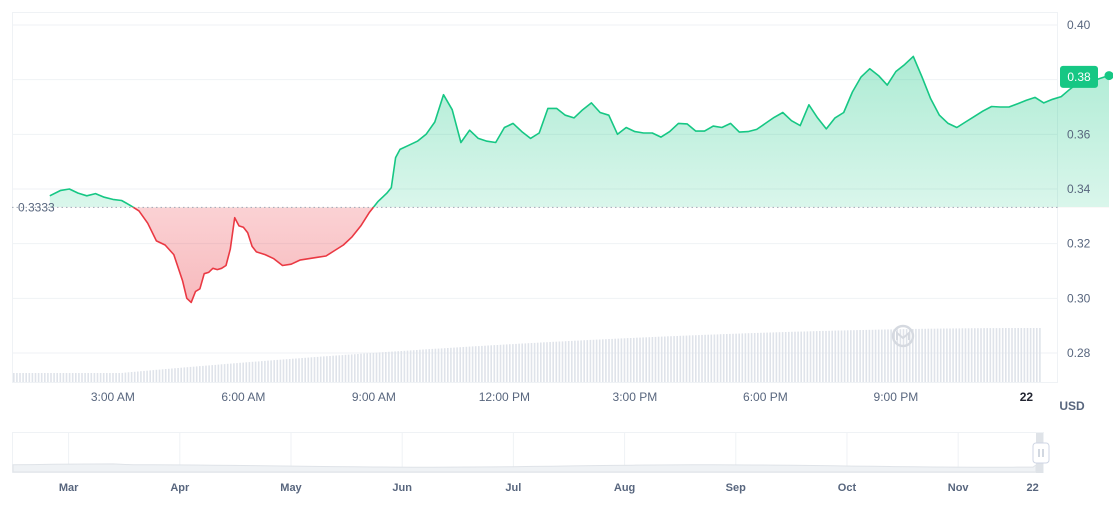 The image size is (1113, 505). I want to click on range-navigator: Mar Apr May Jun Jul Aug Sep Oct Nov 22, so click(531, 463).